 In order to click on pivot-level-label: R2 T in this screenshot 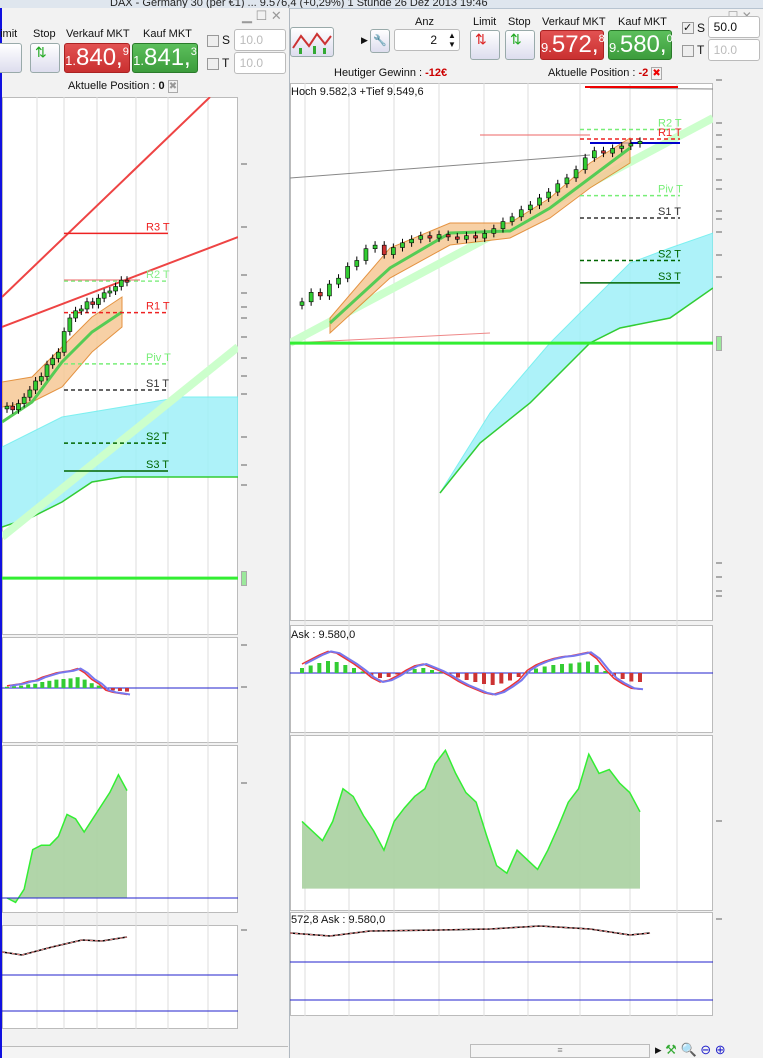, I will do `click(158, 275)`.